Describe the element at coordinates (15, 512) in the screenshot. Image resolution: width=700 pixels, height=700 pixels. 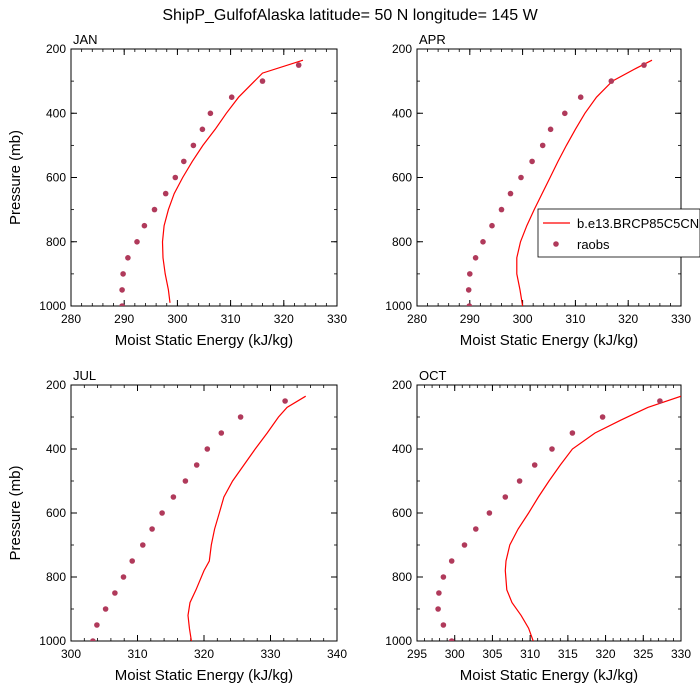
I see `y-axis-label: Pressure (mb)` at that location.